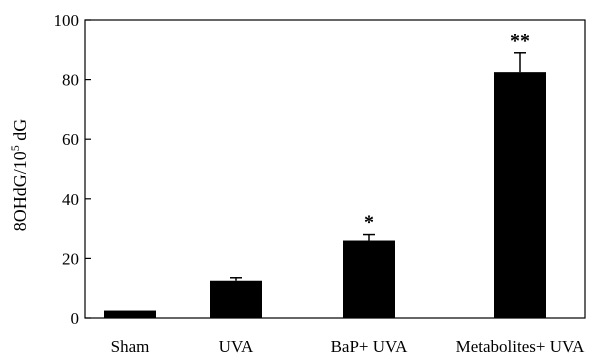 The image size is (599, 364). I want to click on y-tick-label: 40, so click(70, 199).